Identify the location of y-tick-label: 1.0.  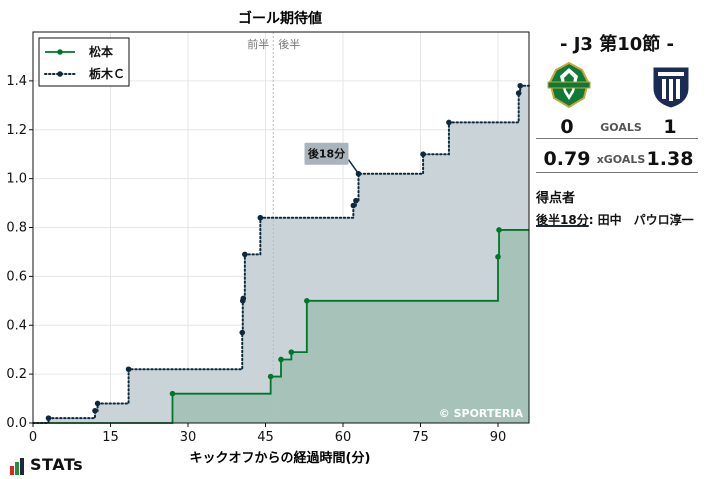
(16, 179).